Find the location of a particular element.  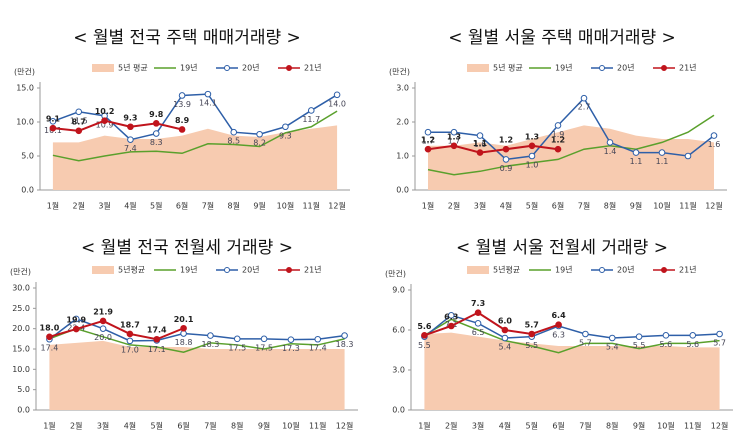

y-tick-label: 5.0 is located at coordinates (27, 156).